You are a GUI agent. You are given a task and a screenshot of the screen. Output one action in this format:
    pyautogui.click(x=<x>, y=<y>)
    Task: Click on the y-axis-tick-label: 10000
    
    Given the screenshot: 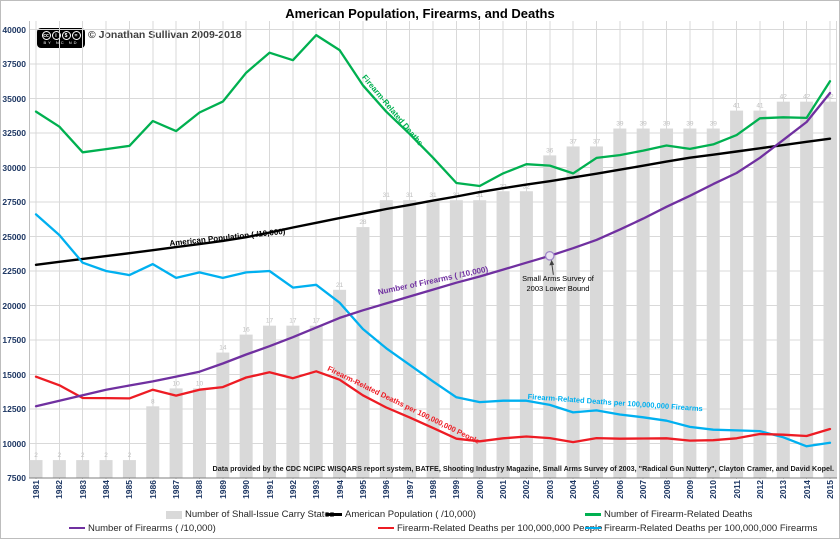 What is the action you would take?
    pyautogui.click(x=14, y=443)
    